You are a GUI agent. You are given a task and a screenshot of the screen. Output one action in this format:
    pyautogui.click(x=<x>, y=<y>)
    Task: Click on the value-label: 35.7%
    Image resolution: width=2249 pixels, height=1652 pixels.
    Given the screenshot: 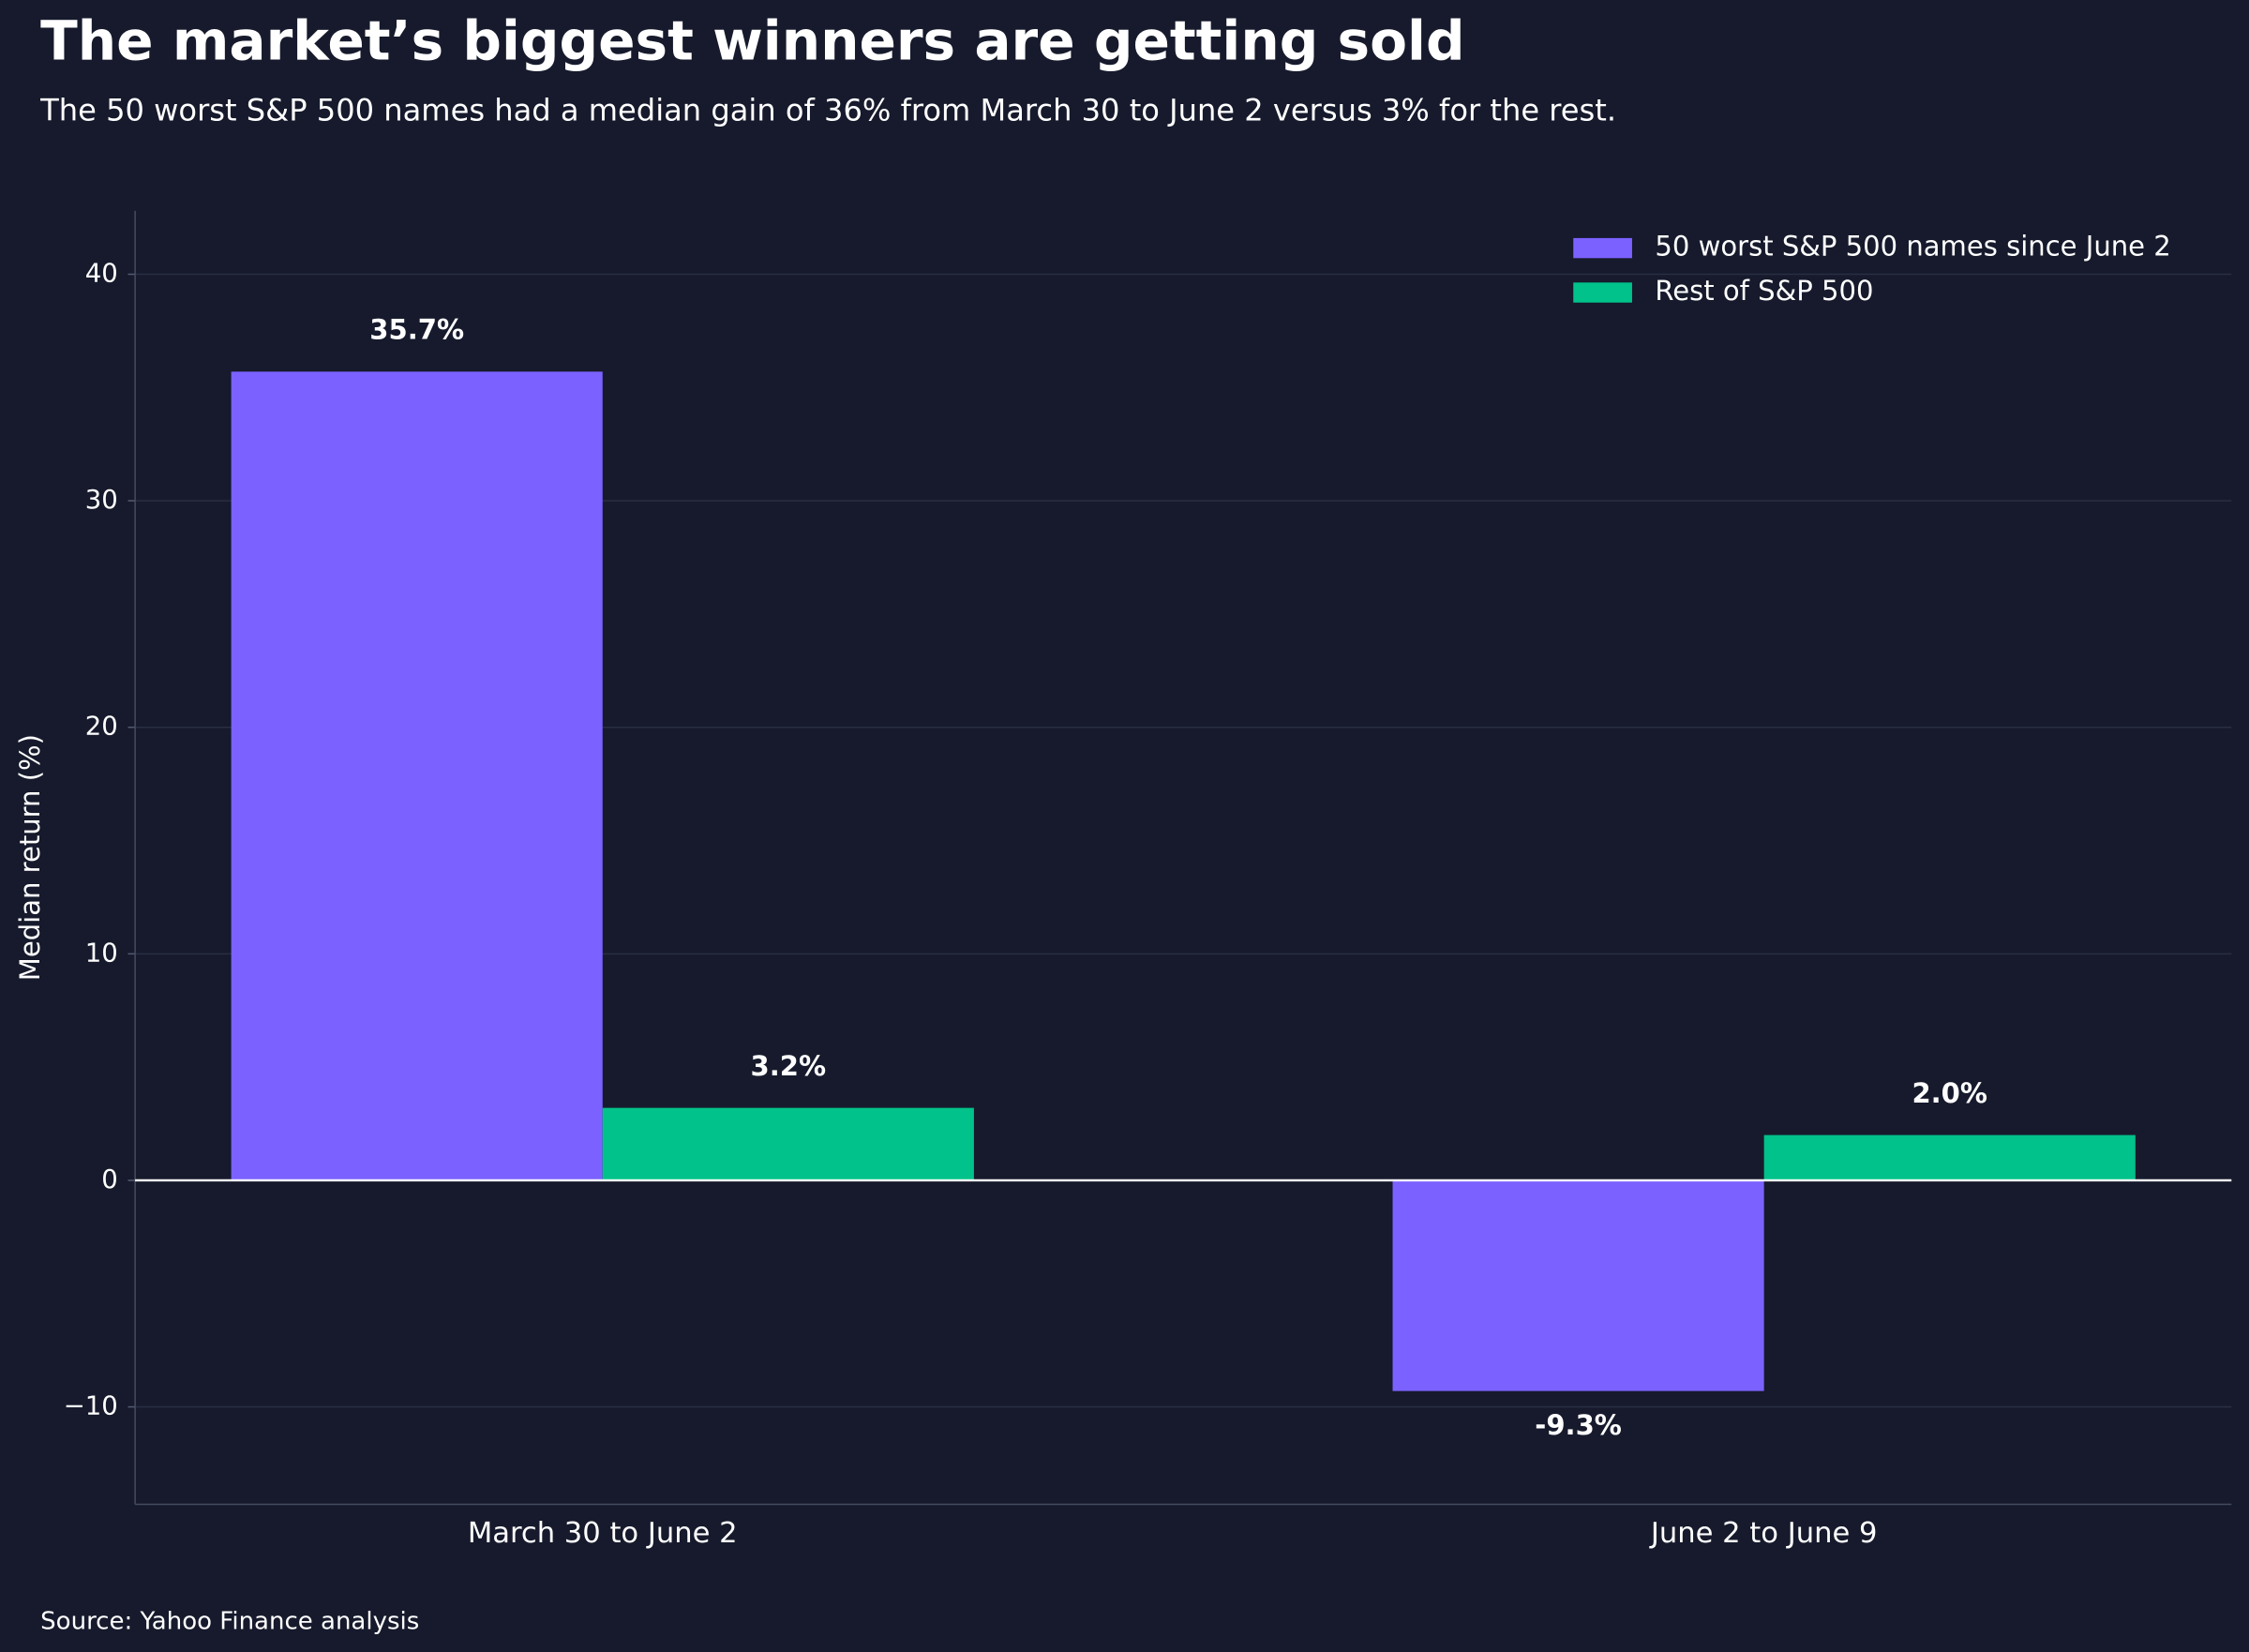 What is the action you would take?
    pyautogui.click(x=416, y=330)
    